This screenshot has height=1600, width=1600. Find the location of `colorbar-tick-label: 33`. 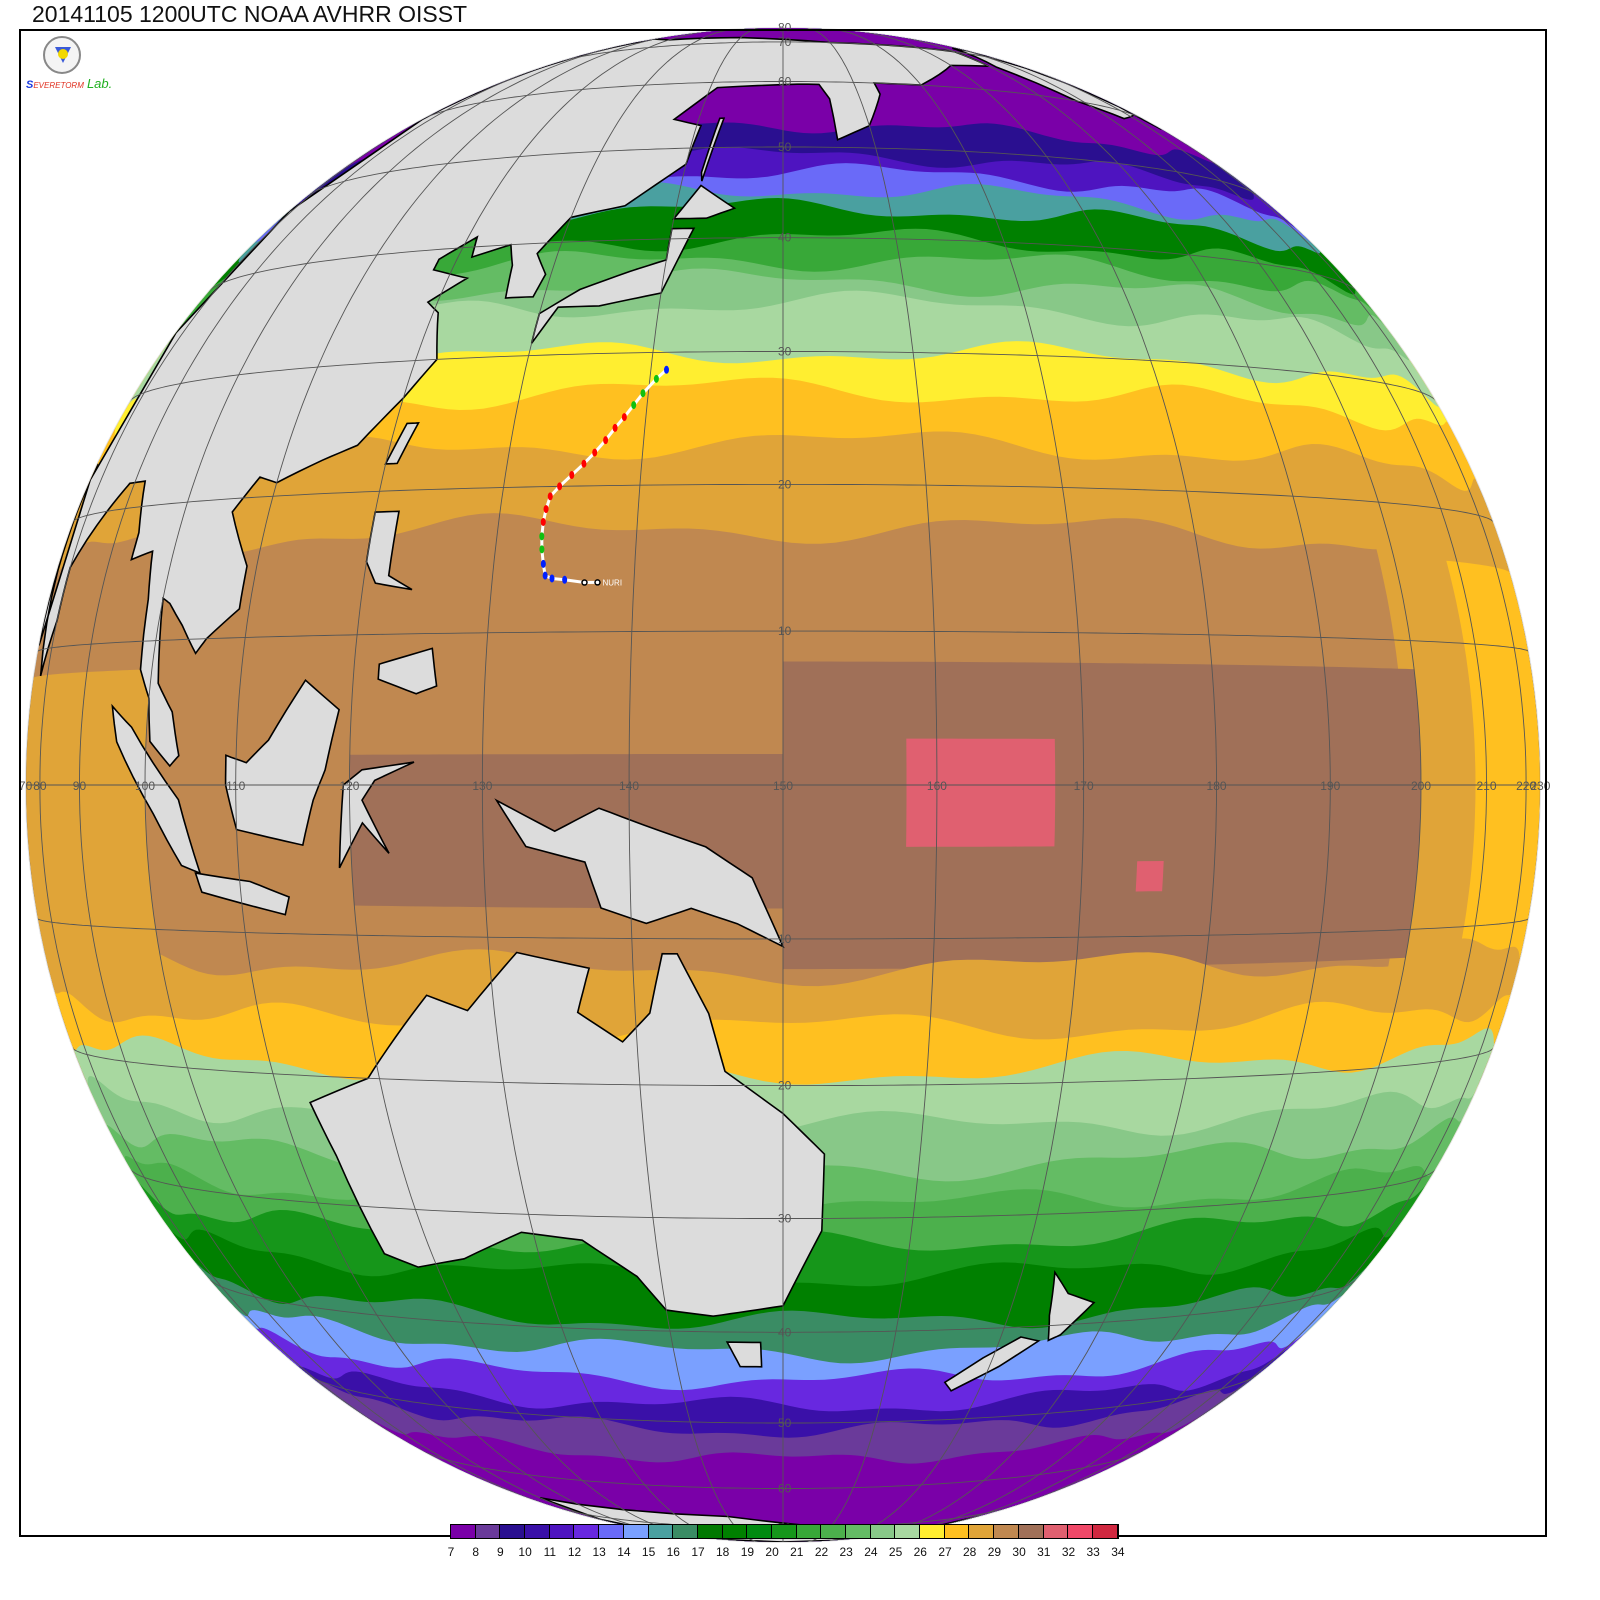

colorbar-tick-label: 33 is located at coordinates (1093, 1552).